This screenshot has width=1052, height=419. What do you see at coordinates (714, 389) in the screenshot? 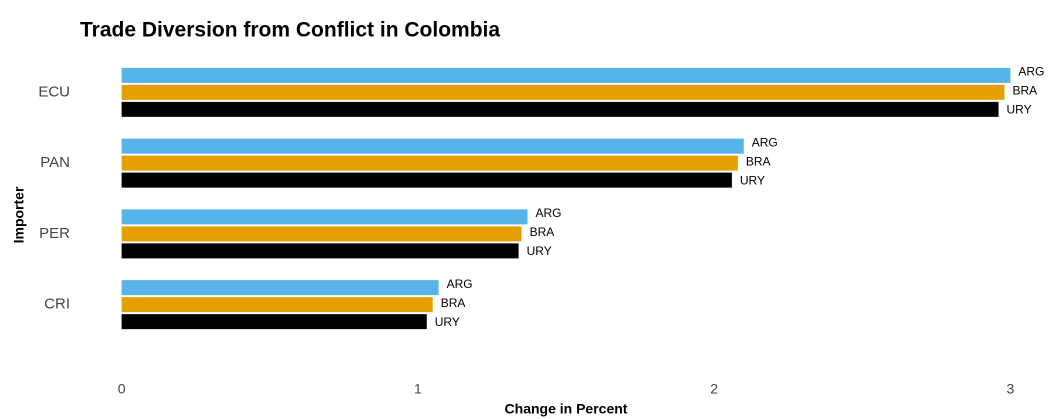
I see `x-tick-label: 2` at bounding box center [714, 389].